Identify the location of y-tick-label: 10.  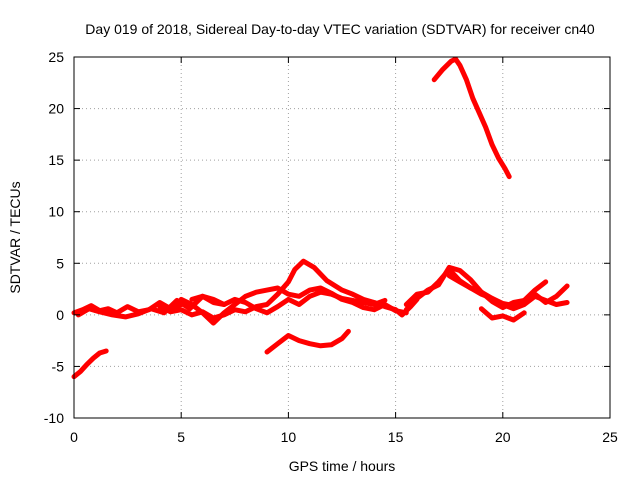
(56, 212).